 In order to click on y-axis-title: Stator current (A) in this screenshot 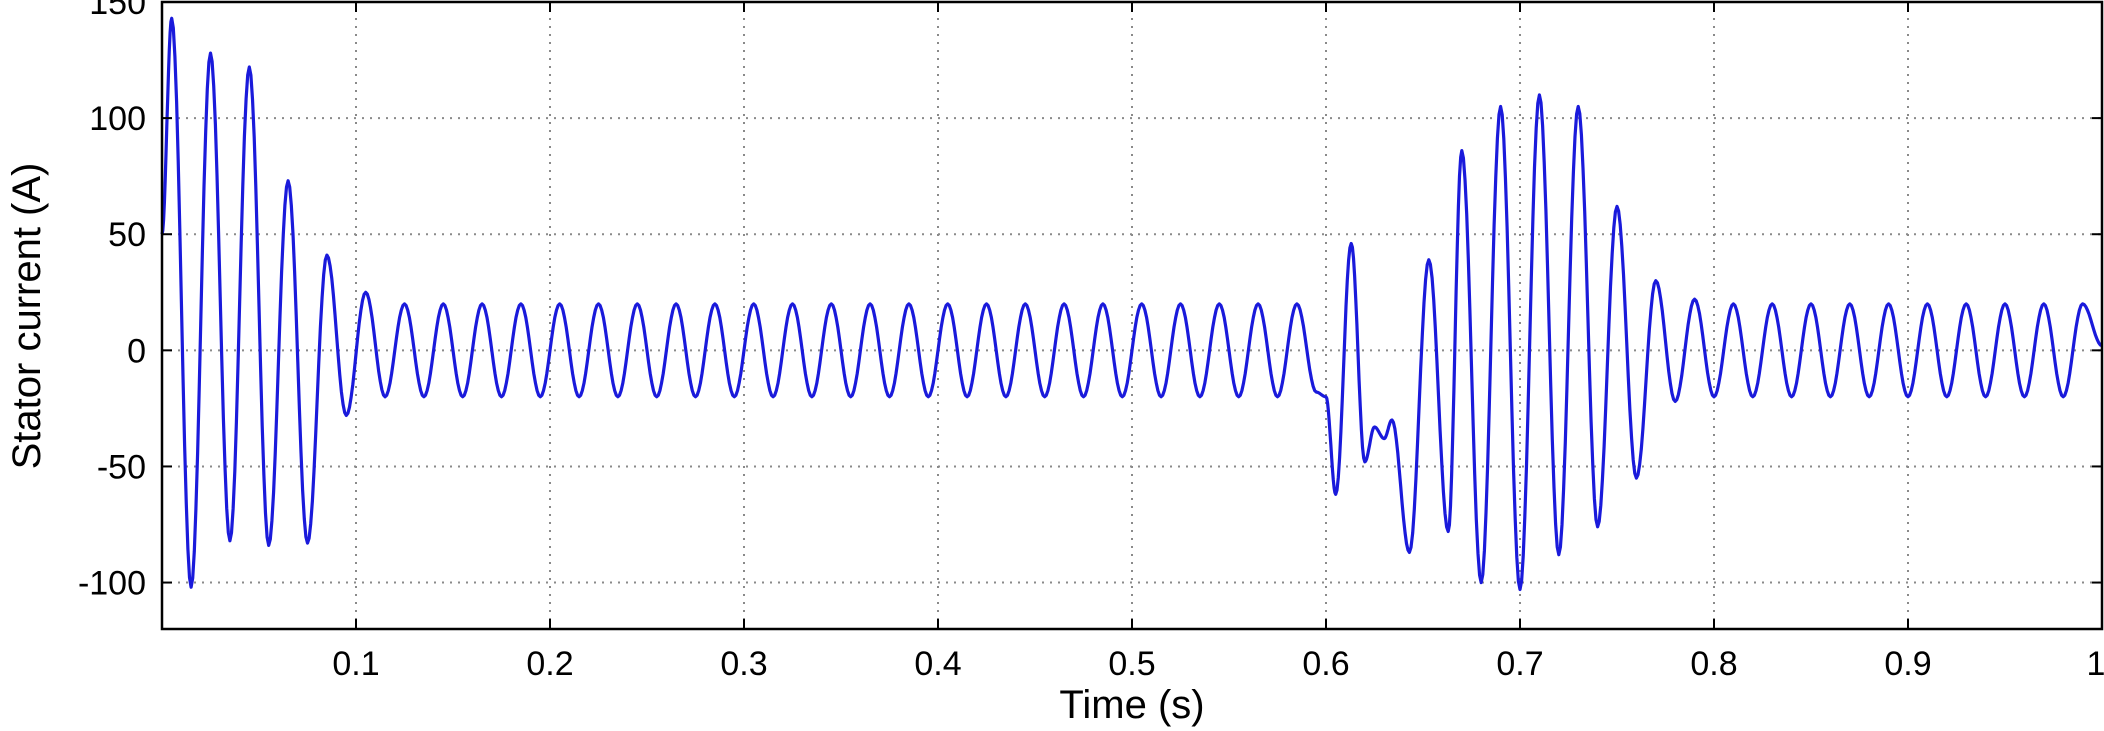, I will do `click(27, 316)`.